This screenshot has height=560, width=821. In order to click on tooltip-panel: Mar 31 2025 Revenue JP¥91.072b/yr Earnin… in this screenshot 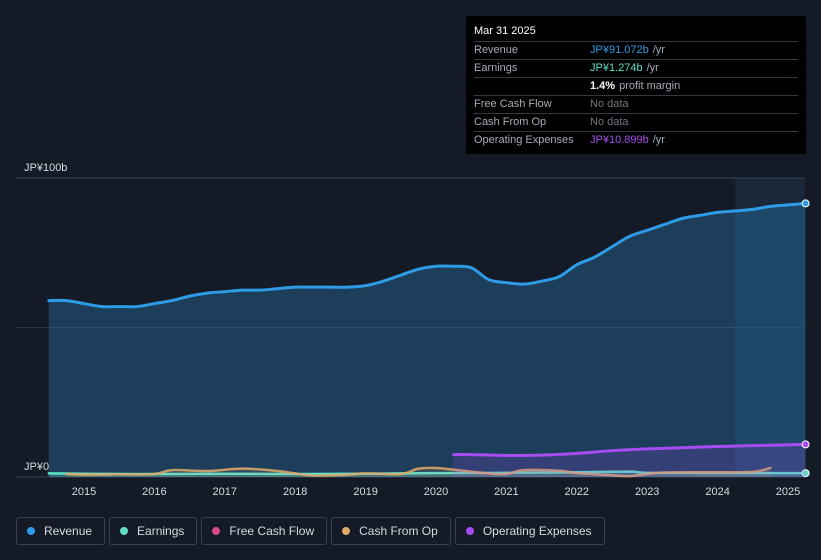, I will do `click(636, 85)`.